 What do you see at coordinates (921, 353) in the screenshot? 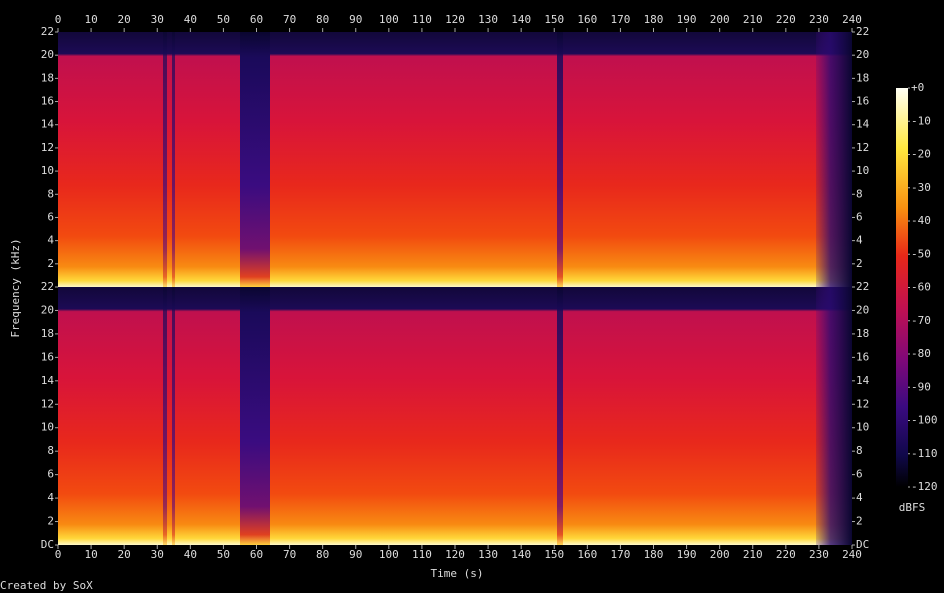
I see `colorbar-tick-label: -80` at bounding box center [921, 353].